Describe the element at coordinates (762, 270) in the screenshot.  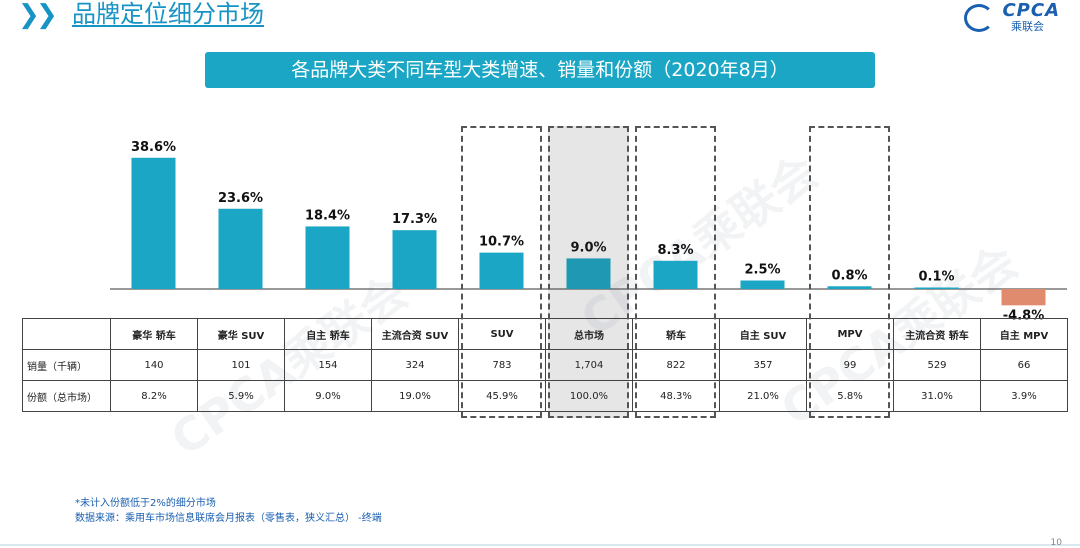
I see `data-label-7: 2.5%` at that location.